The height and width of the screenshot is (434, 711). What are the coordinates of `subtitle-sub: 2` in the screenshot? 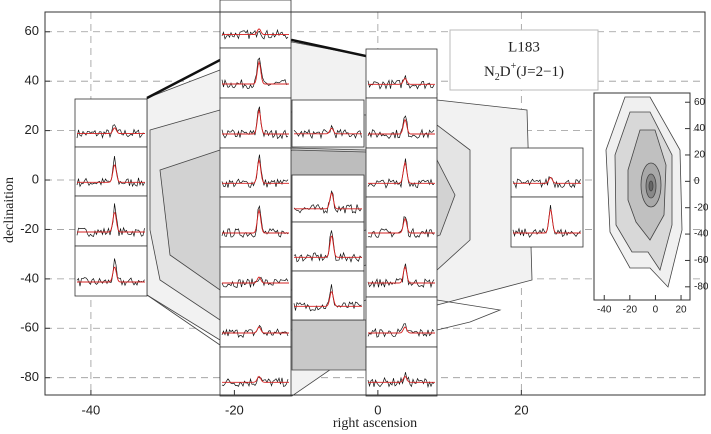 It's located at (497, 77).